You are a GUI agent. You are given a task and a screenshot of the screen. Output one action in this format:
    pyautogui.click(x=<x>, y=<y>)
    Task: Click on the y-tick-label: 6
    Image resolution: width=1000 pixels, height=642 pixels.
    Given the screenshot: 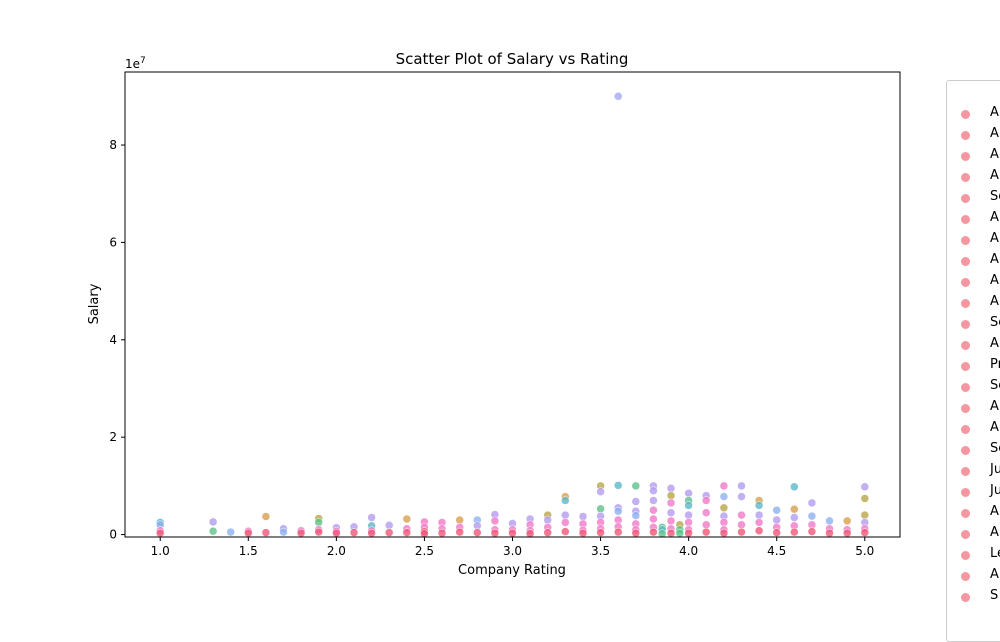 What is the action you would take?
    pyautogui.click(x=113, y=242)
    